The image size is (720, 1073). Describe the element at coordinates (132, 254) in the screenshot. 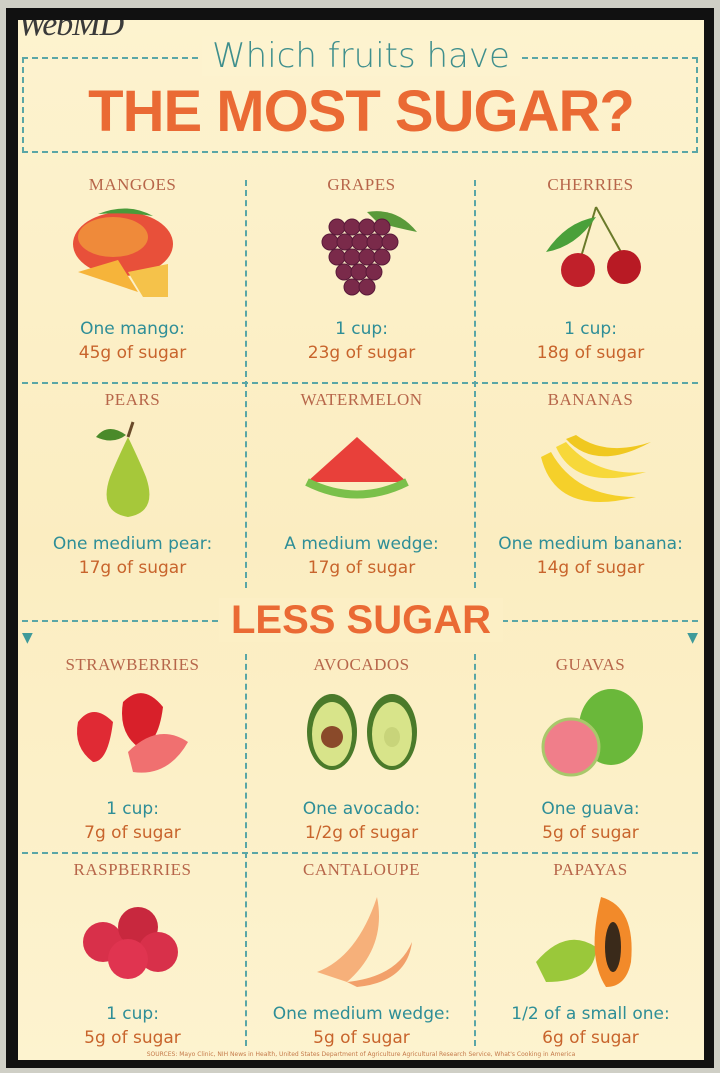

I see `mango-icon` at that location.